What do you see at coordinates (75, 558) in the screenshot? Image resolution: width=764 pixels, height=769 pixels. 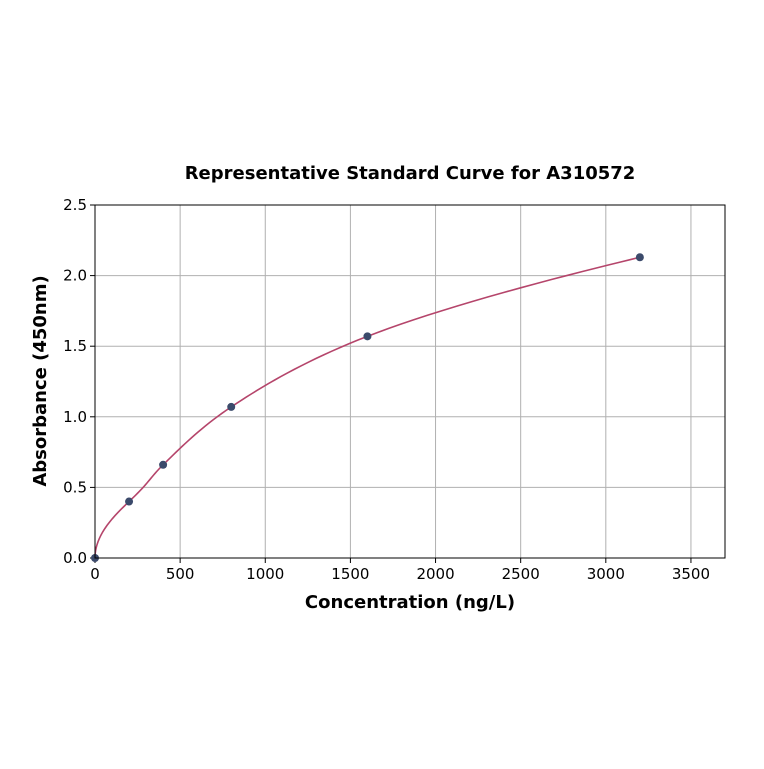 I see `y-tick-label: 0.0` at bounding box center [75, 558].